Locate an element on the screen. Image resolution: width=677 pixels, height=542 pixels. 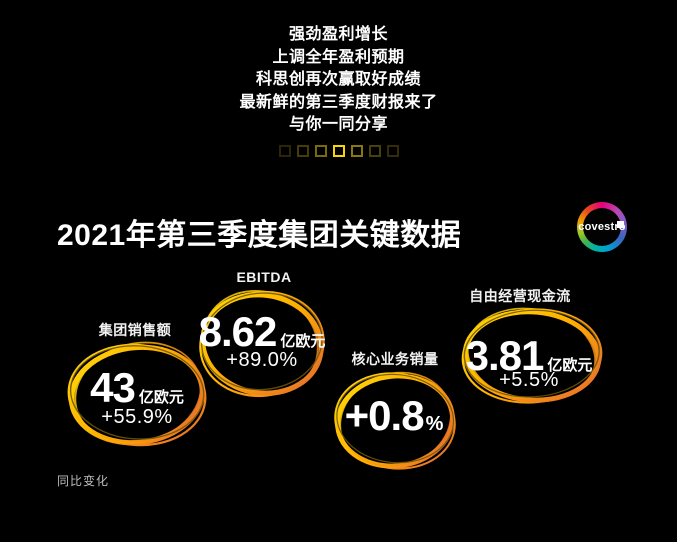
hand-drawn-ring-cashflow is located at coordinates (532, 355).